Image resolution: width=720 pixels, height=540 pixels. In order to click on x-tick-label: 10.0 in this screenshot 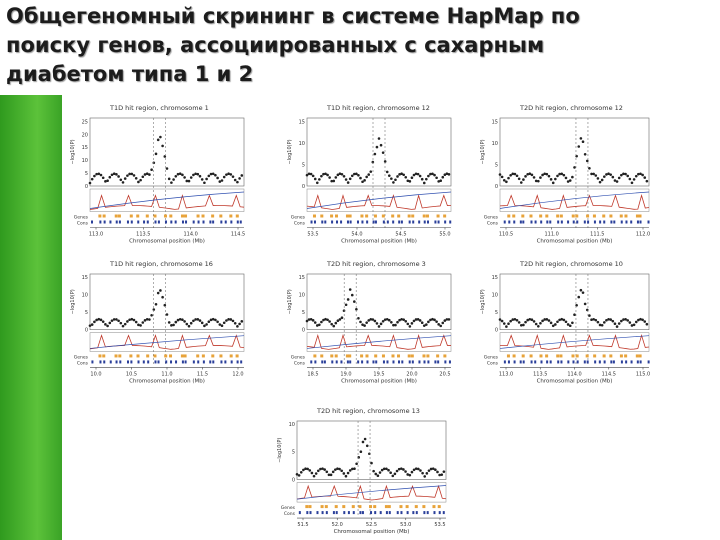, I will do `click(95, 374)`.